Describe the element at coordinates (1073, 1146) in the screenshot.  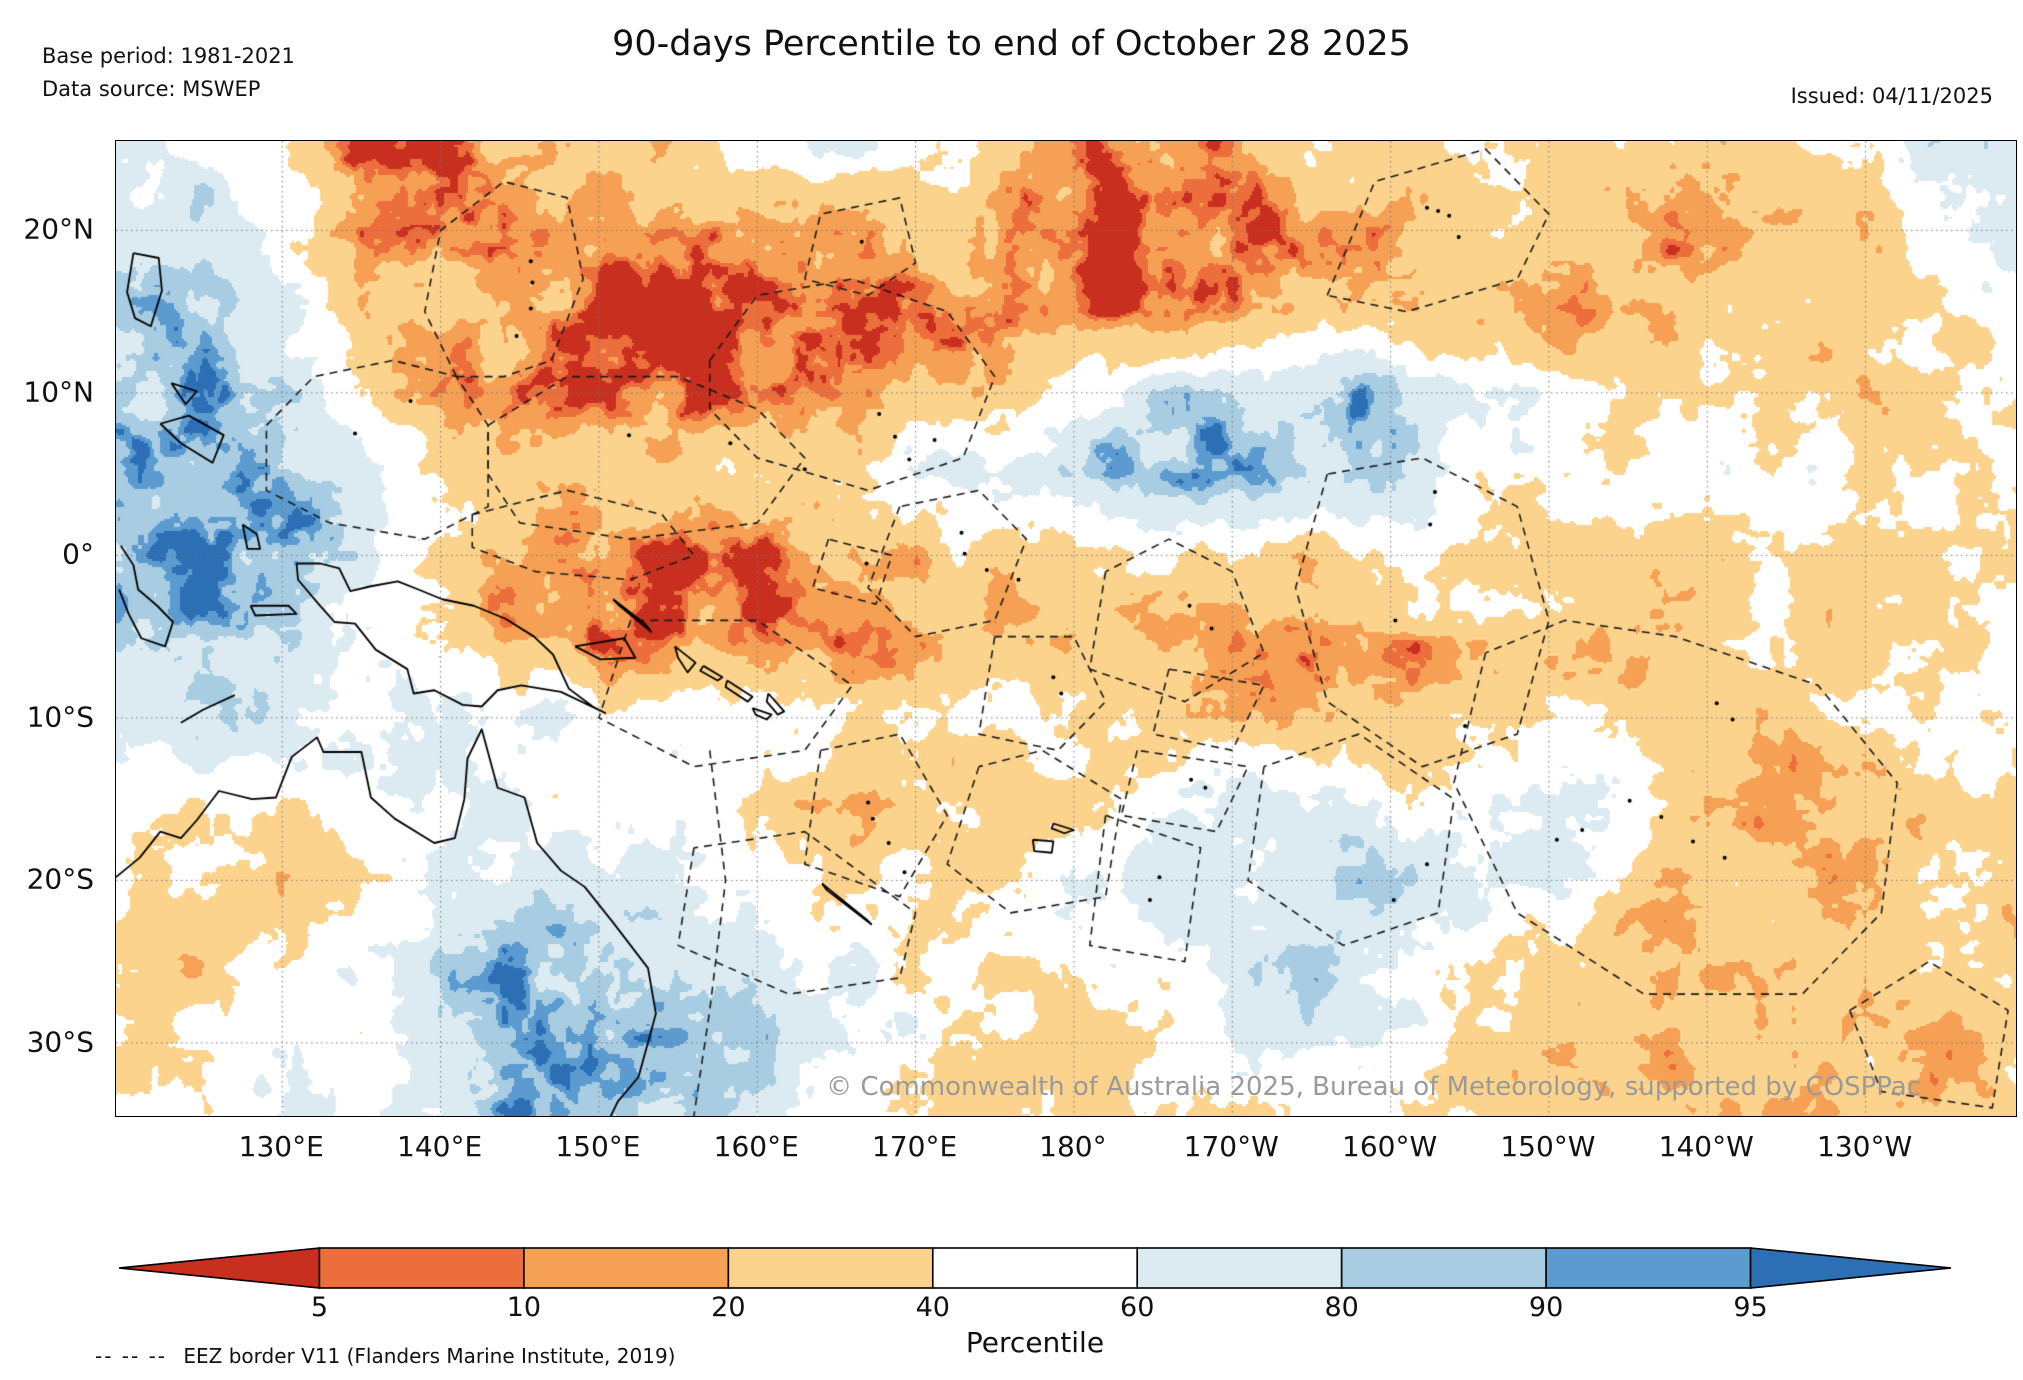
I see `x-tick-label: 180°` at that location.